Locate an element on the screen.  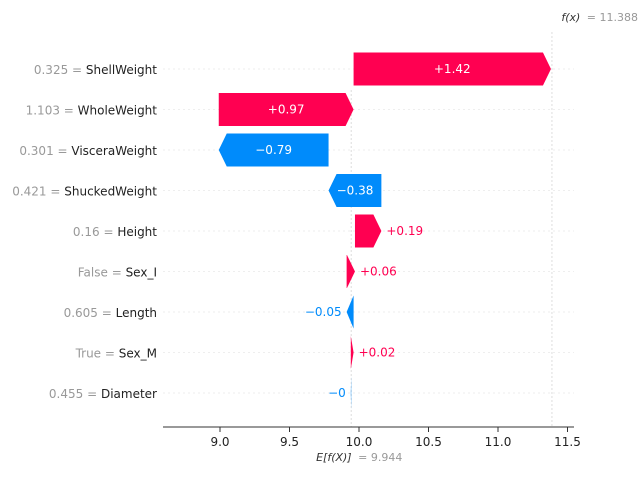
bar-Length is located at coordinates (350, 312).